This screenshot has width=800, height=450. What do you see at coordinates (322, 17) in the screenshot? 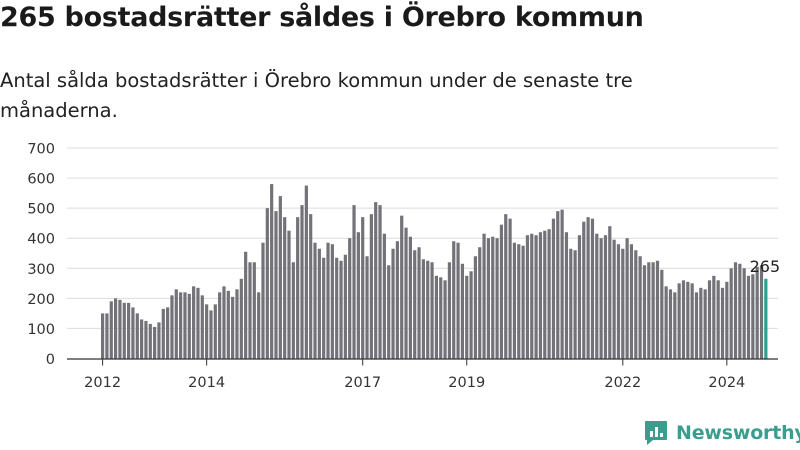
I see `chart-title: 265 bostadsrätter såldes i Örebro kommun` at bounding box center [322, 17].